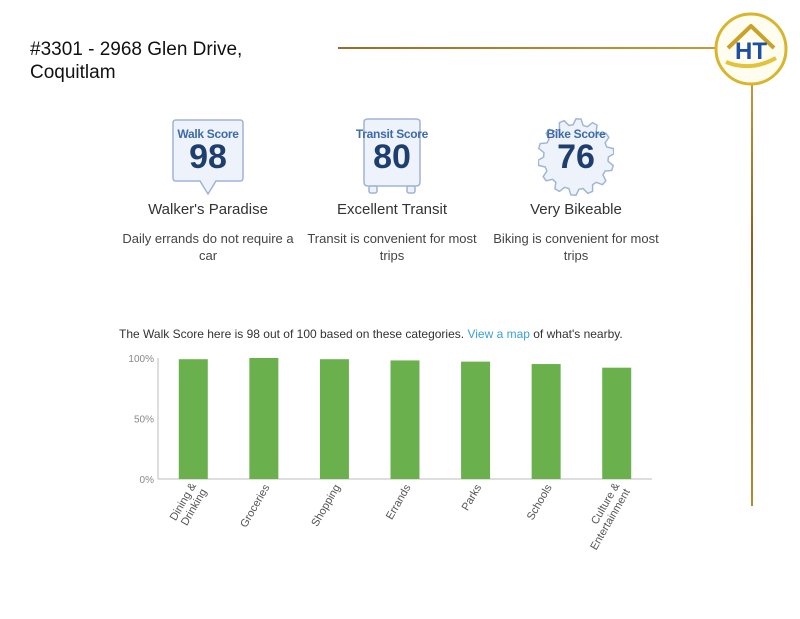  Describe the element at coordinates (576, 247) in the screenshot. I see `bike-score-detail: Biking is convenient for most trips` at that location.